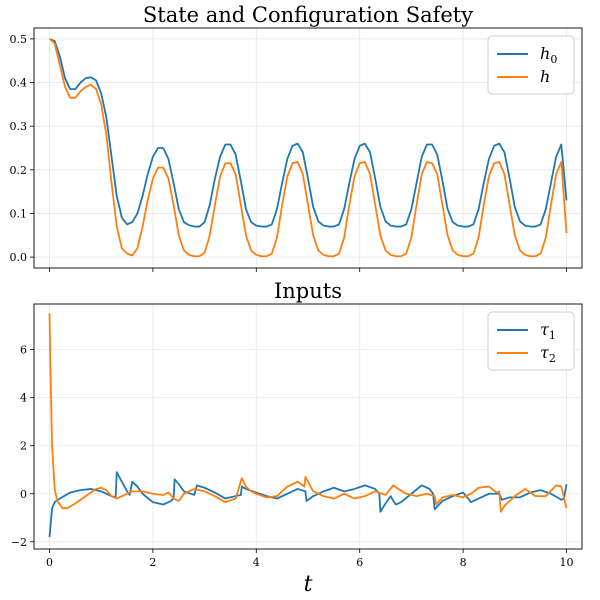 The image size is (600, 600). What do you see at coordinates (19, 39) in the screenshot?
I see `y-tick-label: 0.5` at bounding box center [19, 39].